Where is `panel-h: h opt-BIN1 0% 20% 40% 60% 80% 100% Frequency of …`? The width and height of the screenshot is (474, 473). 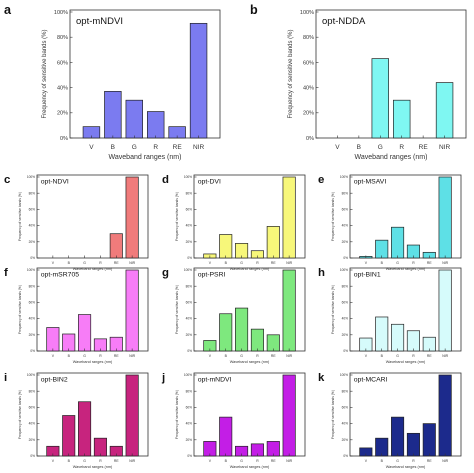 panel-h: h opt-BIN1 0% 20% 40% 60% 80% 100% Frequency of … is located at coordinates (390, 315).